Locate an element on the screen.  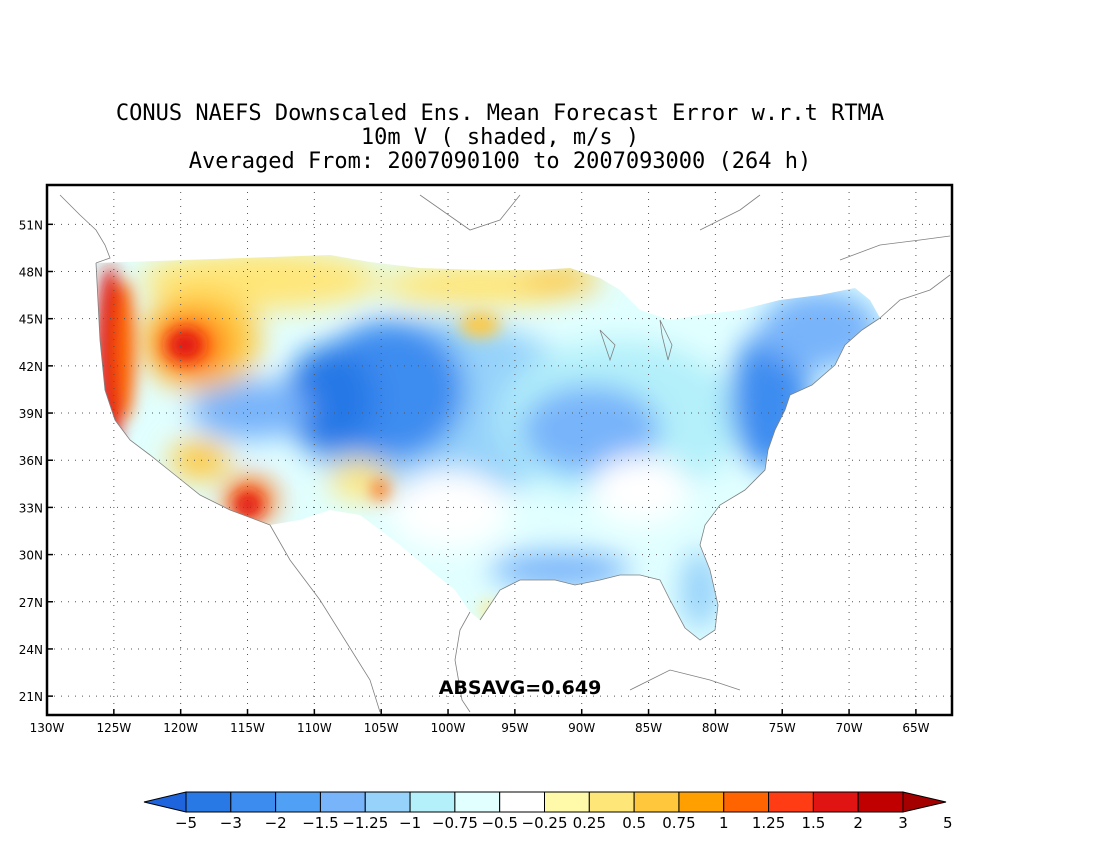
lon-tick-label: 75W is located at coordinates (782, 728).